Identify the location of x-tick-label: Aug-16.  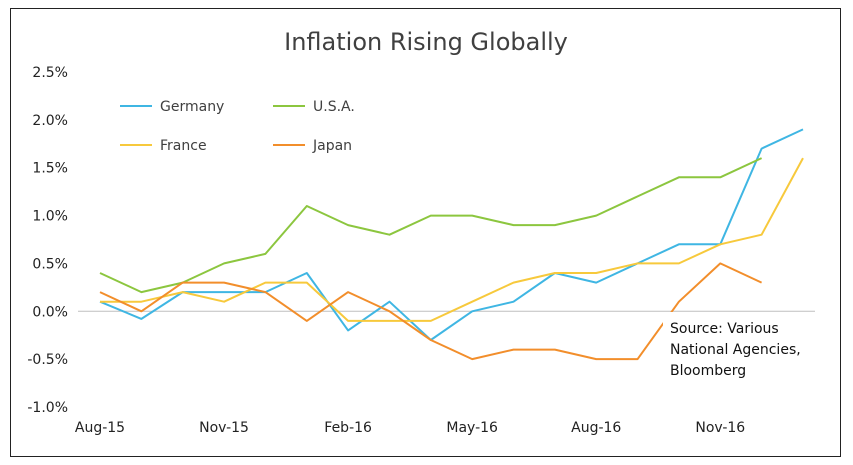
(596, 428).